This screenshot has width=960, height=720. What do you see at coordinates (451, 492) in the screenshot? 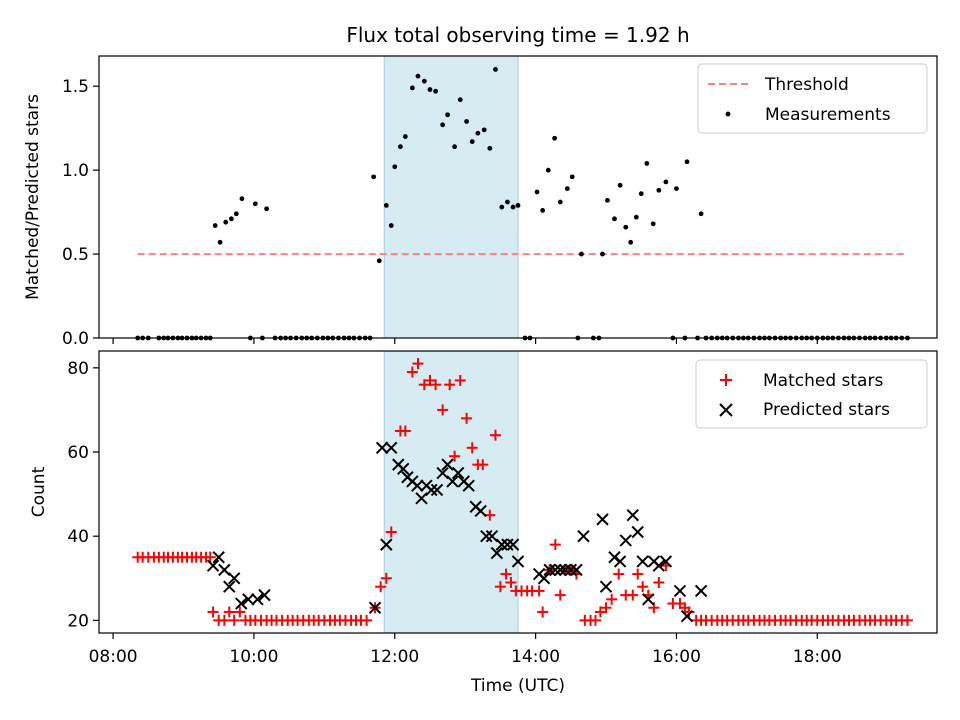
I see `bottom-highlight-span` at bounding box center [451, 492].